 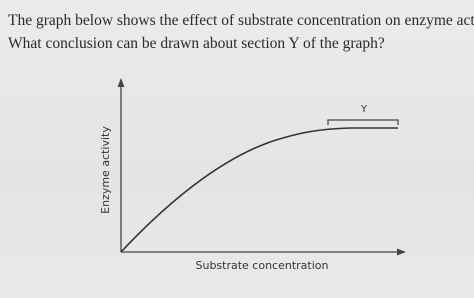 I want to click on y-axis-arrow, so click(x=121, y=82).